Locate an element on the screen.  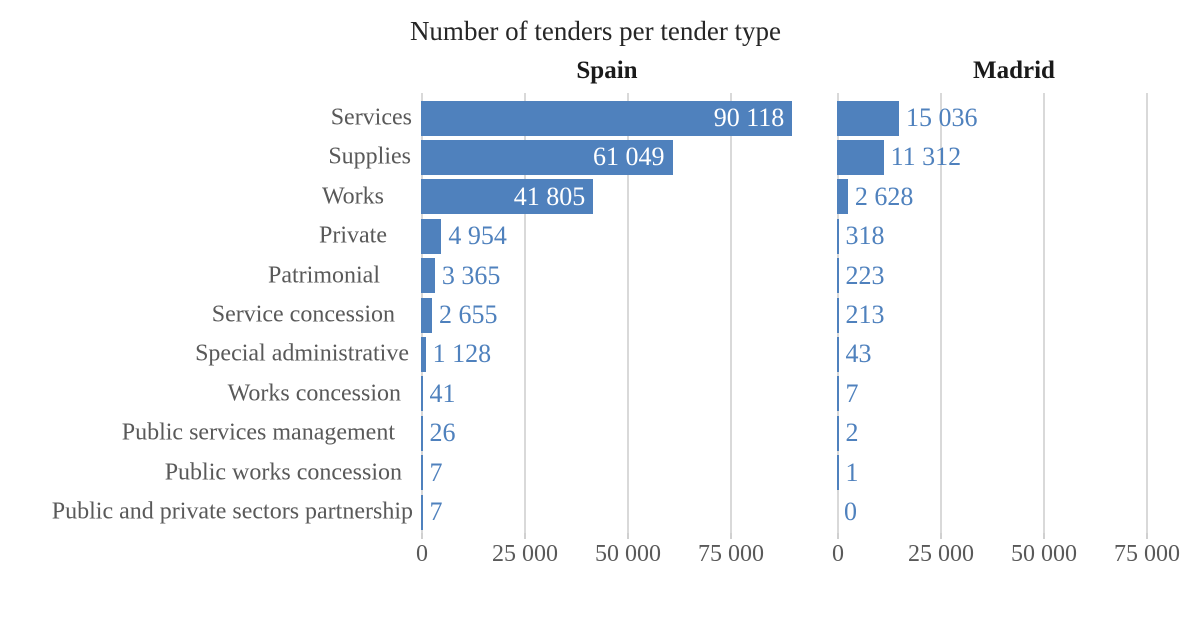
category-label: Supplies is located at coordinates (369, 156).